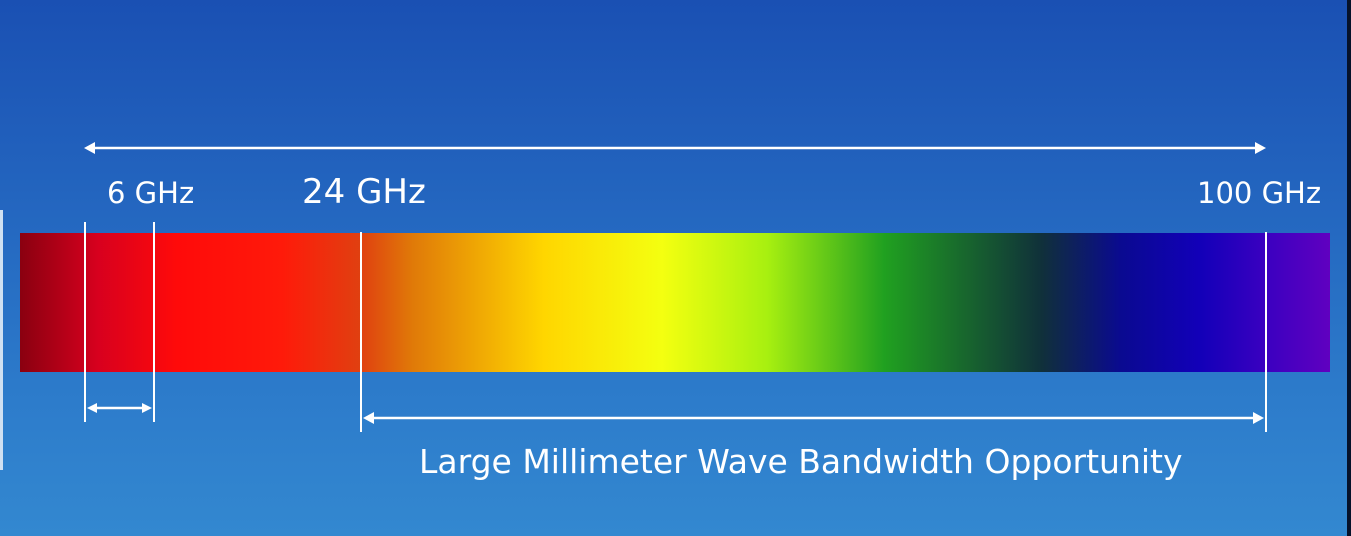 This screenshot has width=1351, height=536. What do you see at coordinates (1259, 193) in the screenshot?
I see `label-100ghz: 100 GHz` at bounding box center [1259, 193].